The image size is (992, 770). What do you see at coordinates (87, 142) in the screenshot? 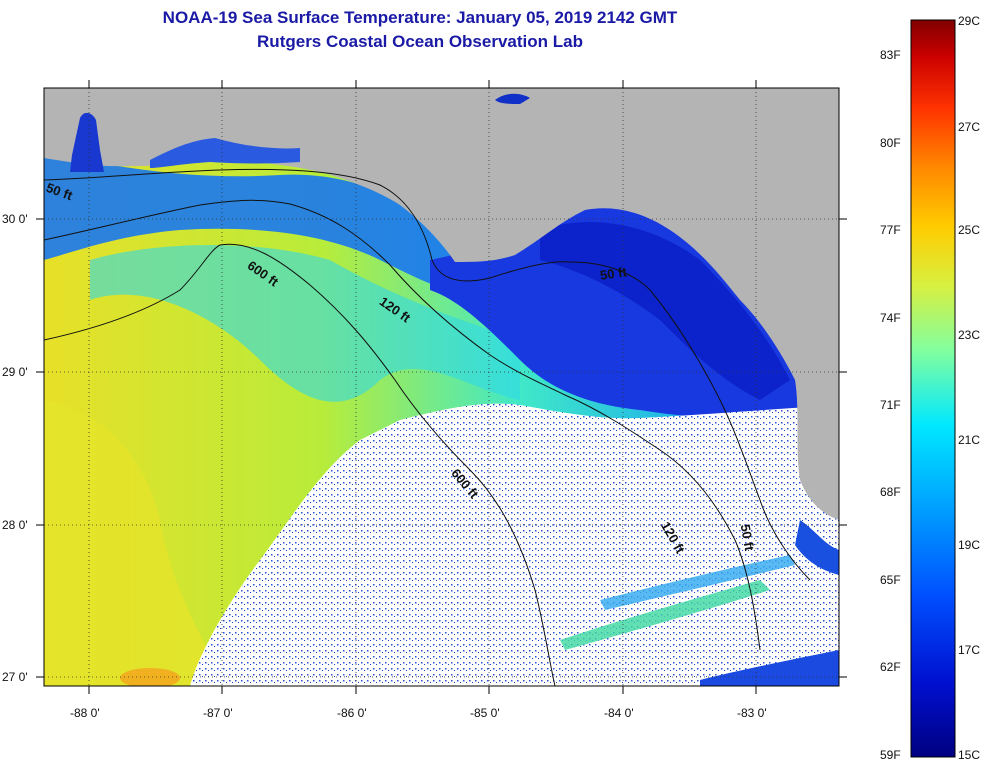
I see `mobile-bay` at bounding box center [87, 142].